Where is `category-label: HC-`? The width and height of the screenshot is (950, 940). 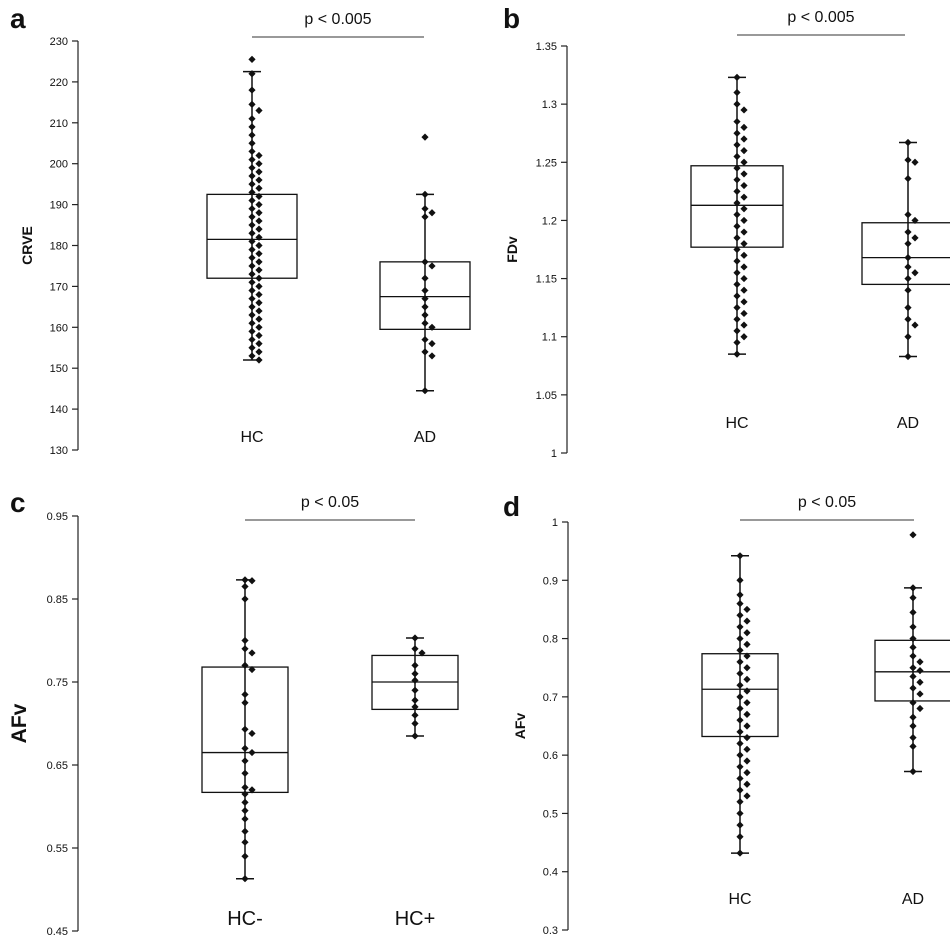 category-label: HC- is located at coordinates (245, 919).